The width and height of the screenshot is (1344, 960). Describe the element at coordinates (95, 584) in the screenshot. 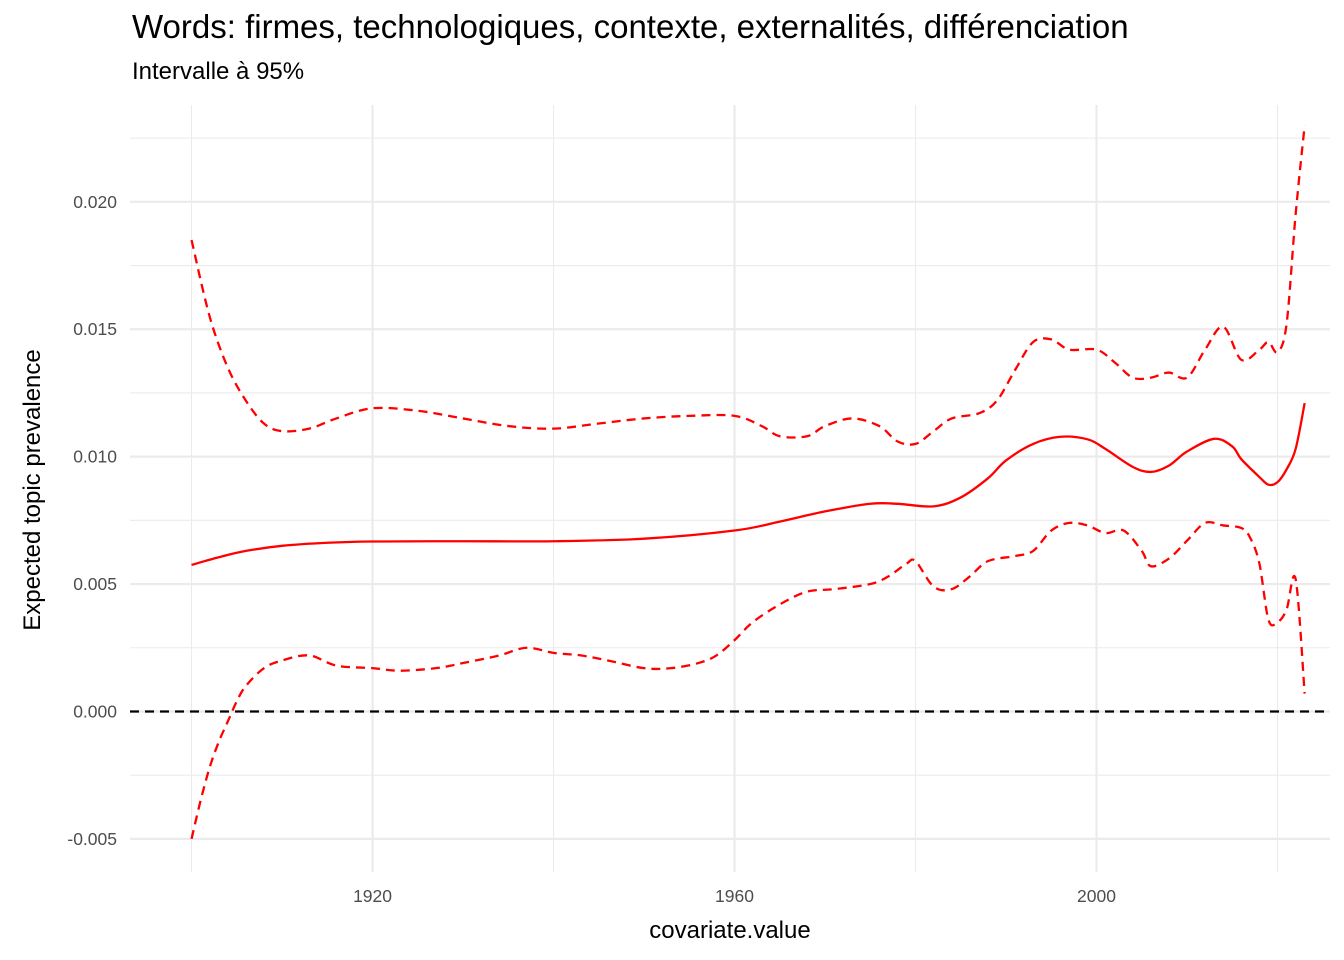

I see `y-tick-label: 0.005` at that location.